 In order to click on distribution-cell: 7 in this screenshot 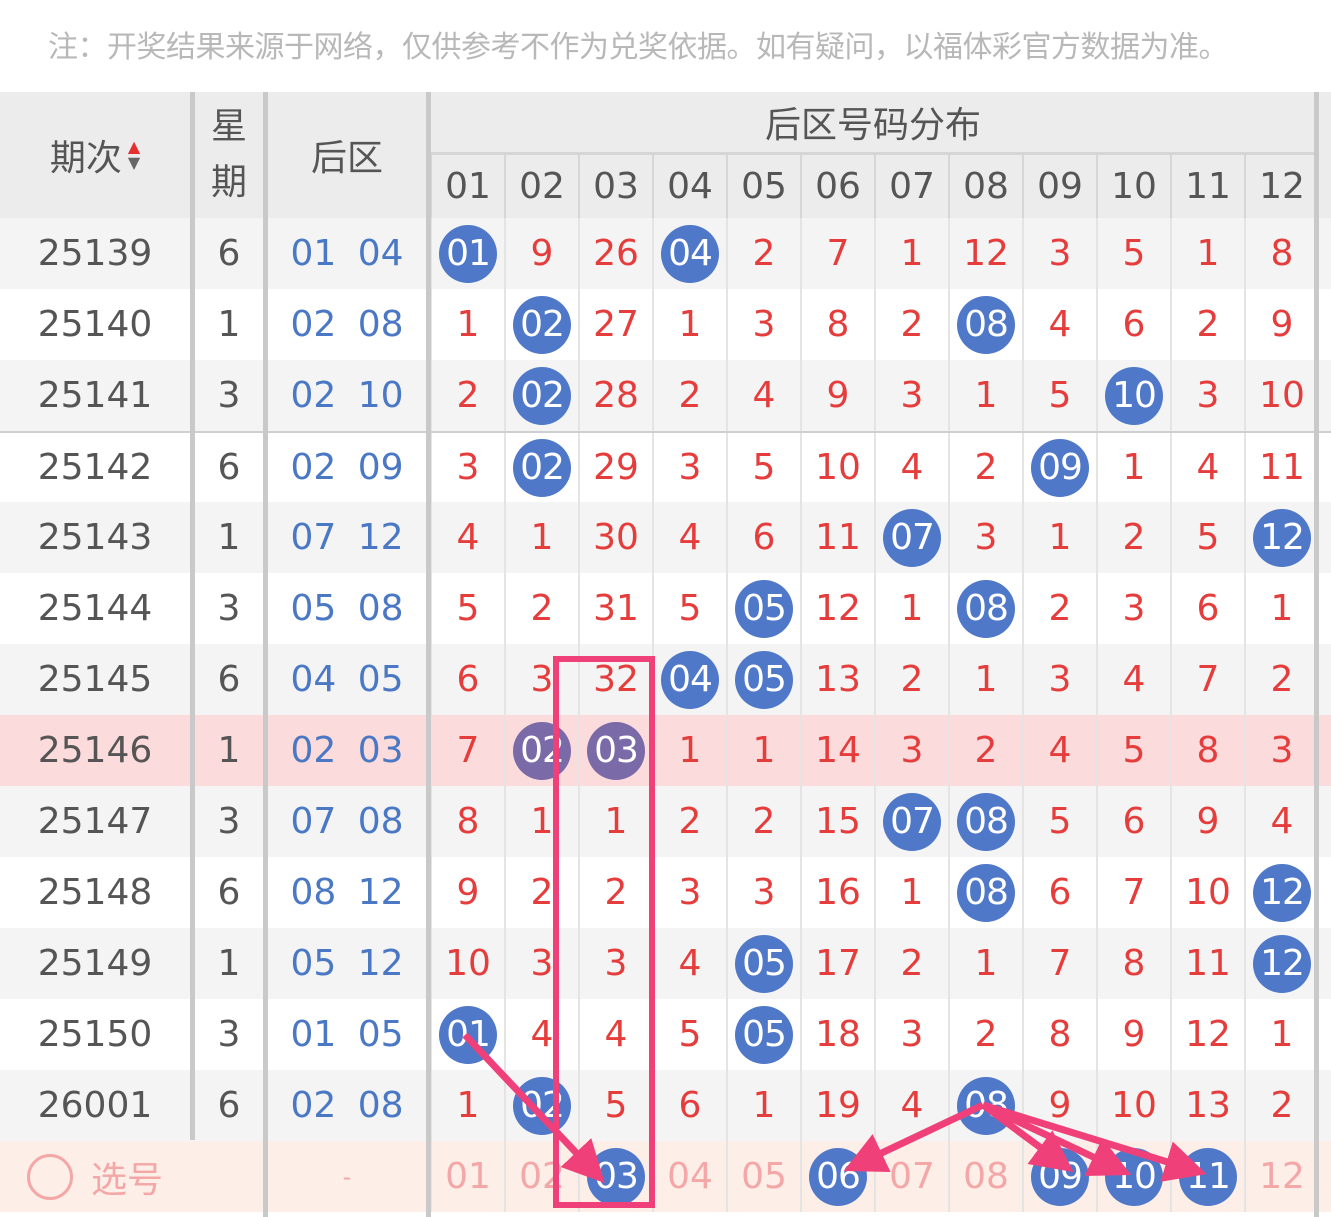, I will do `click(467, 750)`.